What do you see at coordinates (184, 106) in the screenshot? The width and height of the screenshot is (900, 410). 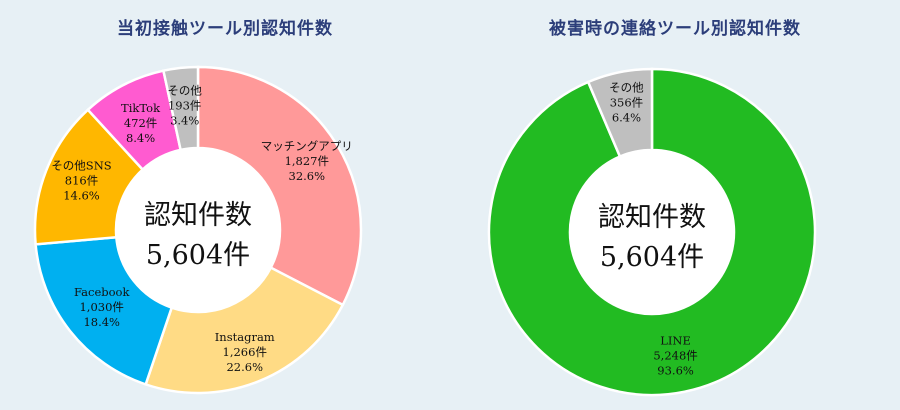 I see `slice-count: 193件` at bounding box center [184, 106].